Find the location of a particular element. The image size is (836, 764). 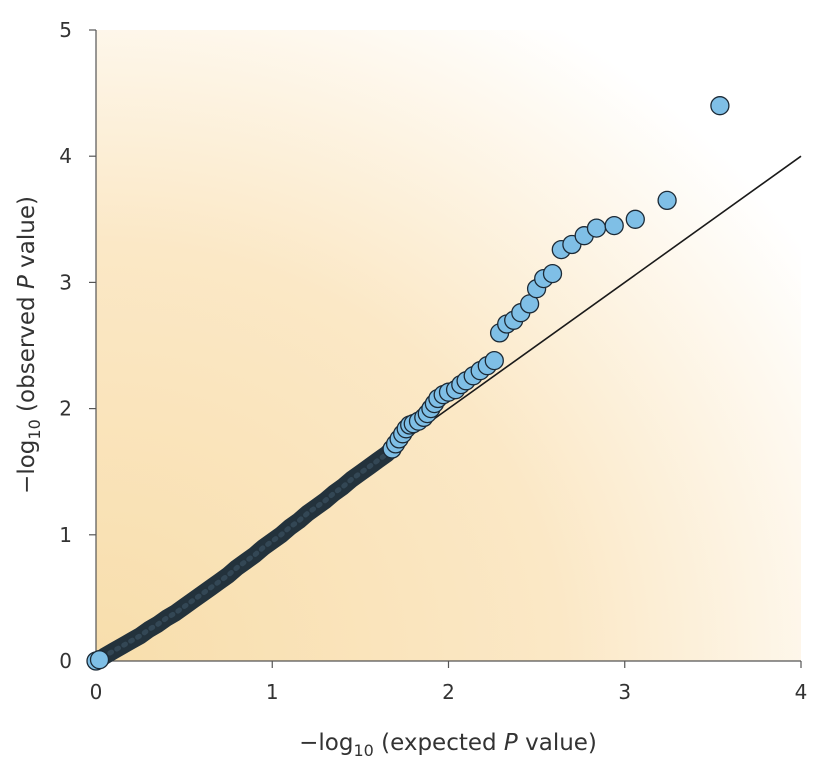

y-tick-label: 5 is located at coordinates (65, 30).